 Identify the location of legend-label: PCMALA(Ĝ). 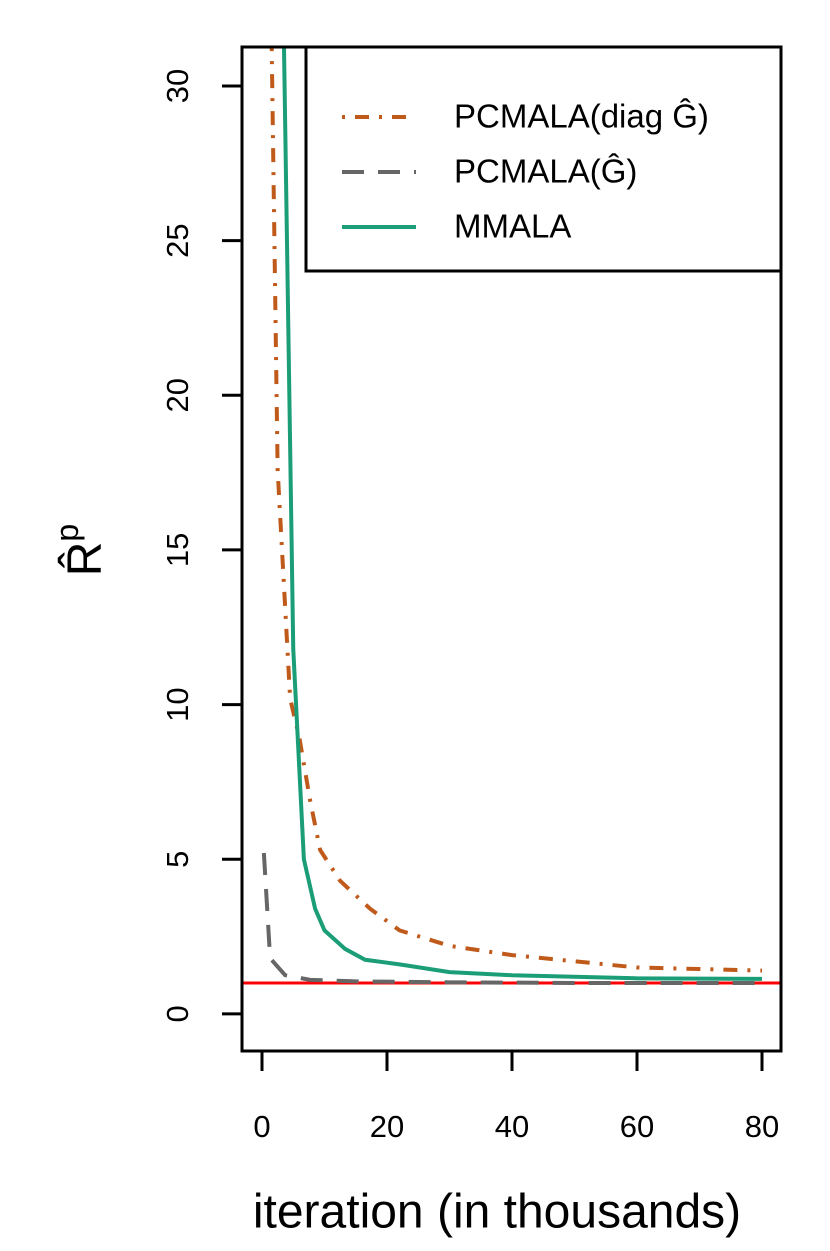
(545, 171).